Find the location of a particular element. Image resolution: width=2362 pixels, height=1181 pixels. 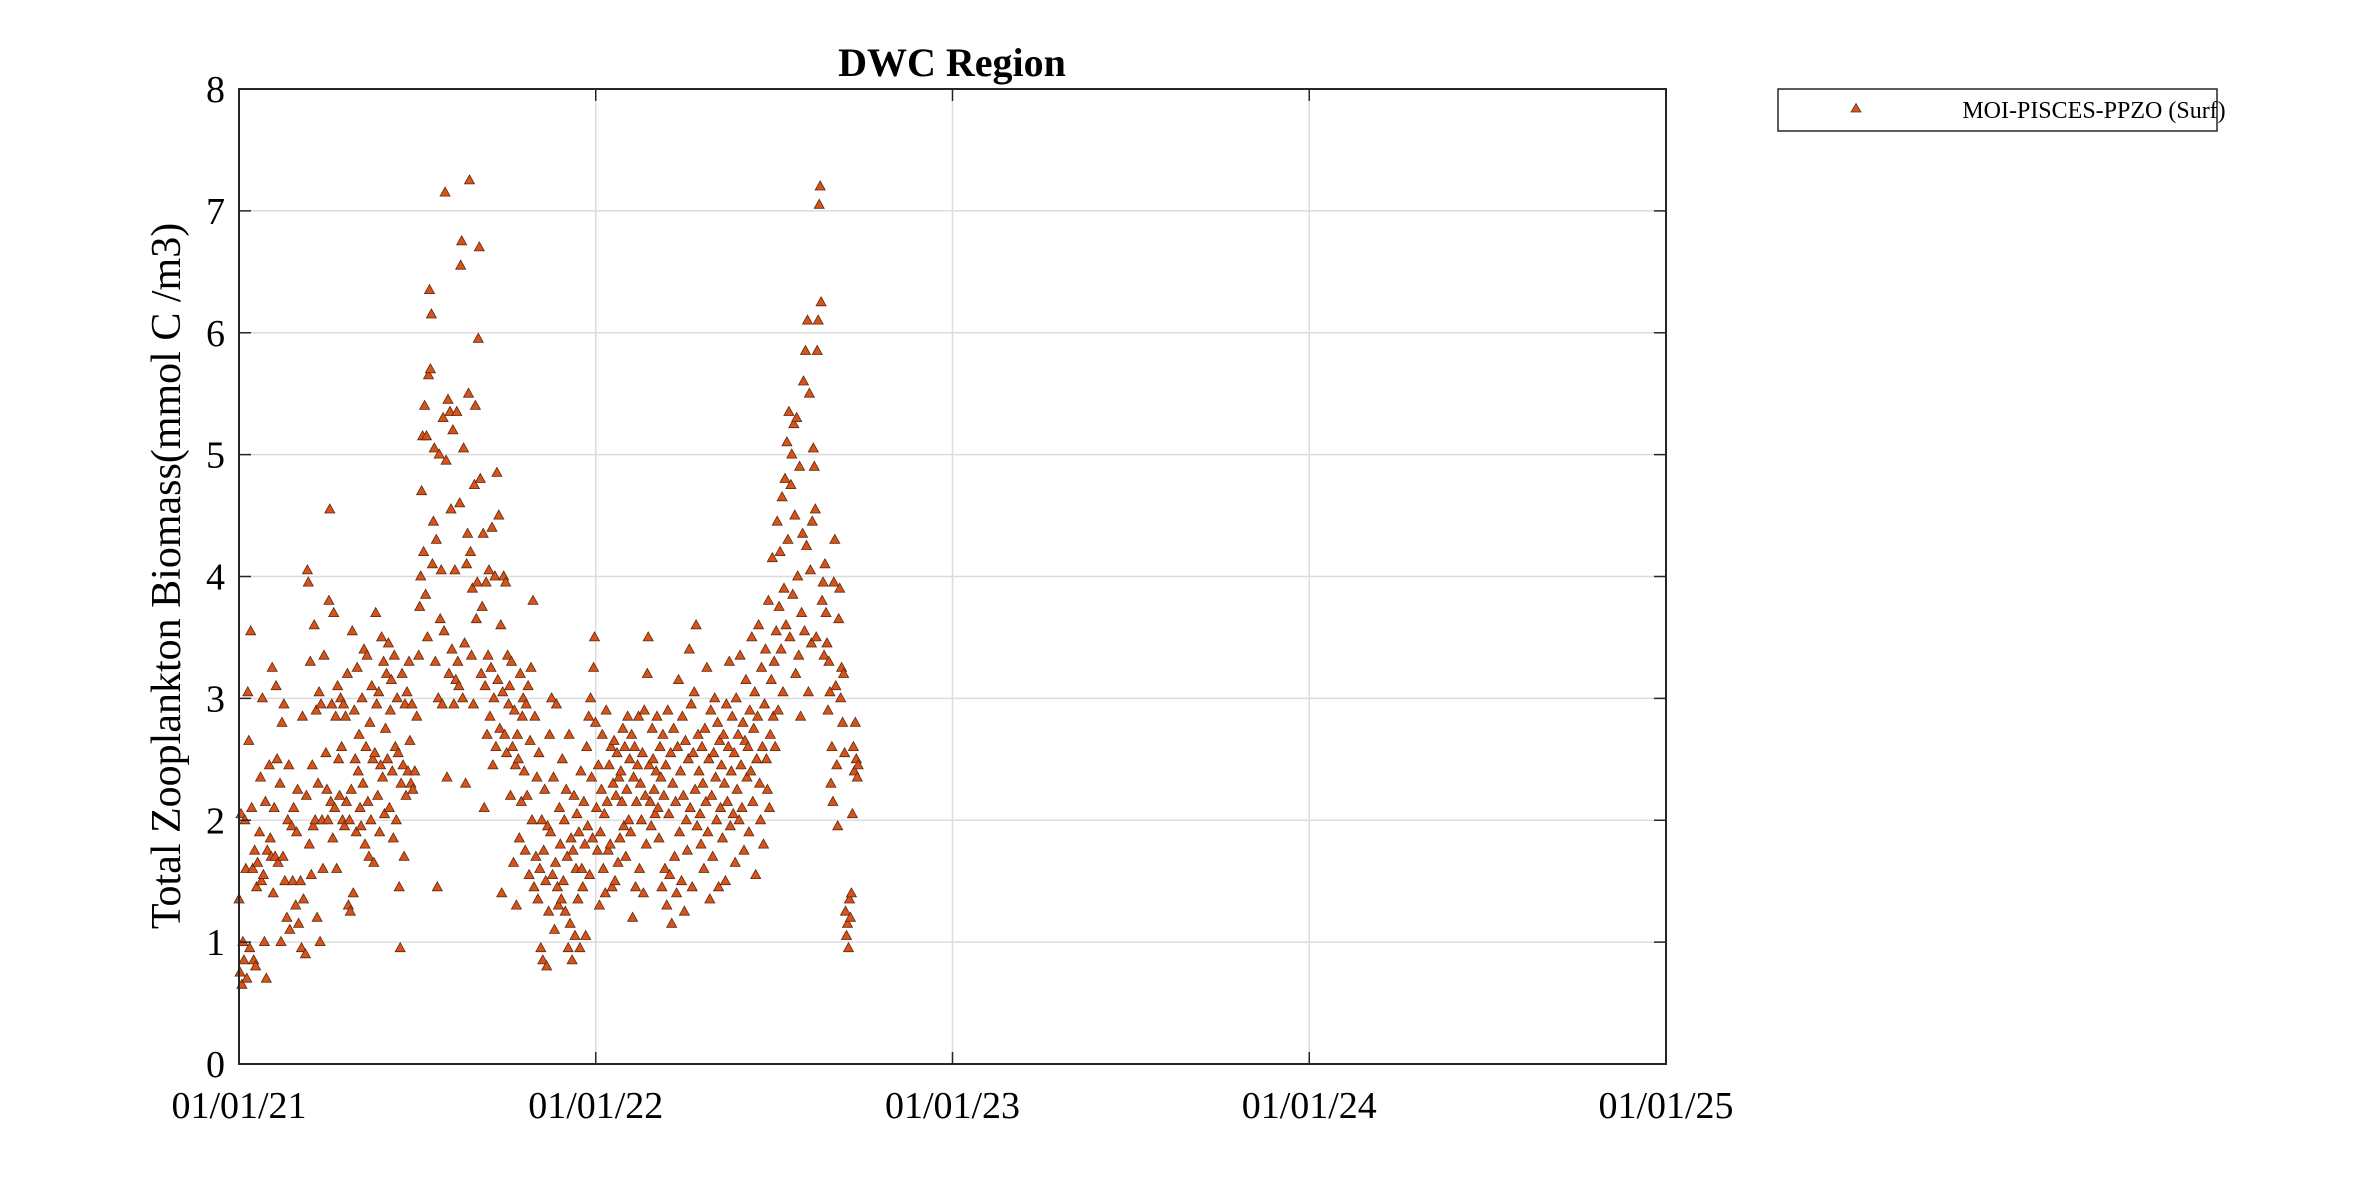

legend-box is located at coordinates (1997, 110).